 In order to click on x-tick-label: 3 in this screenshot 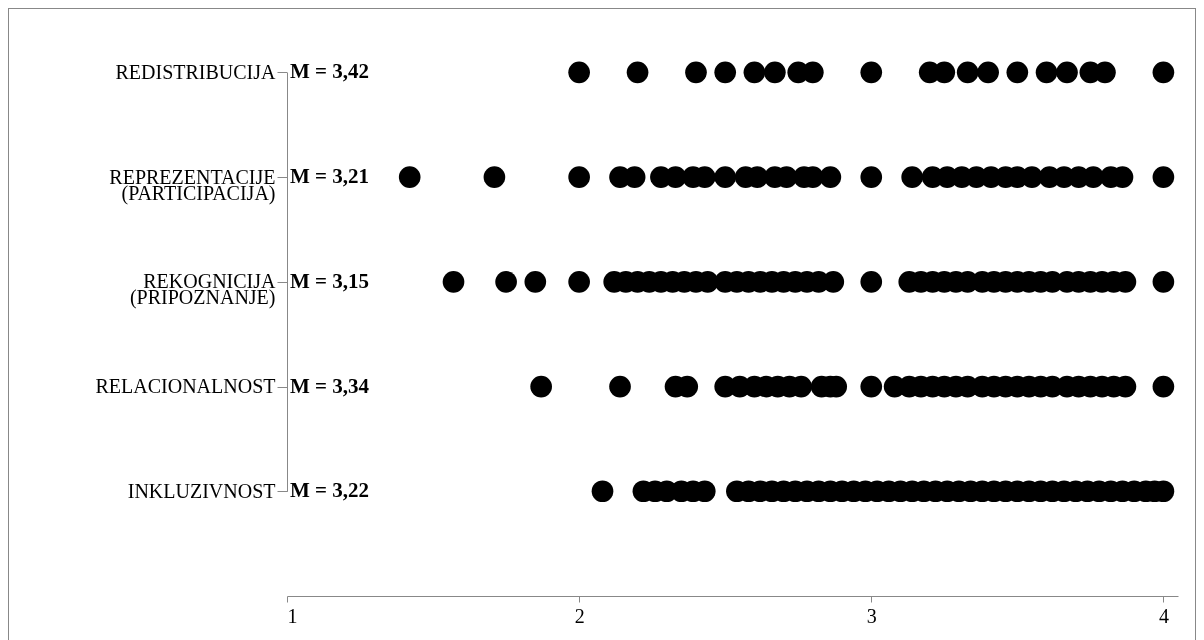, I will do `click(871, 615)`.